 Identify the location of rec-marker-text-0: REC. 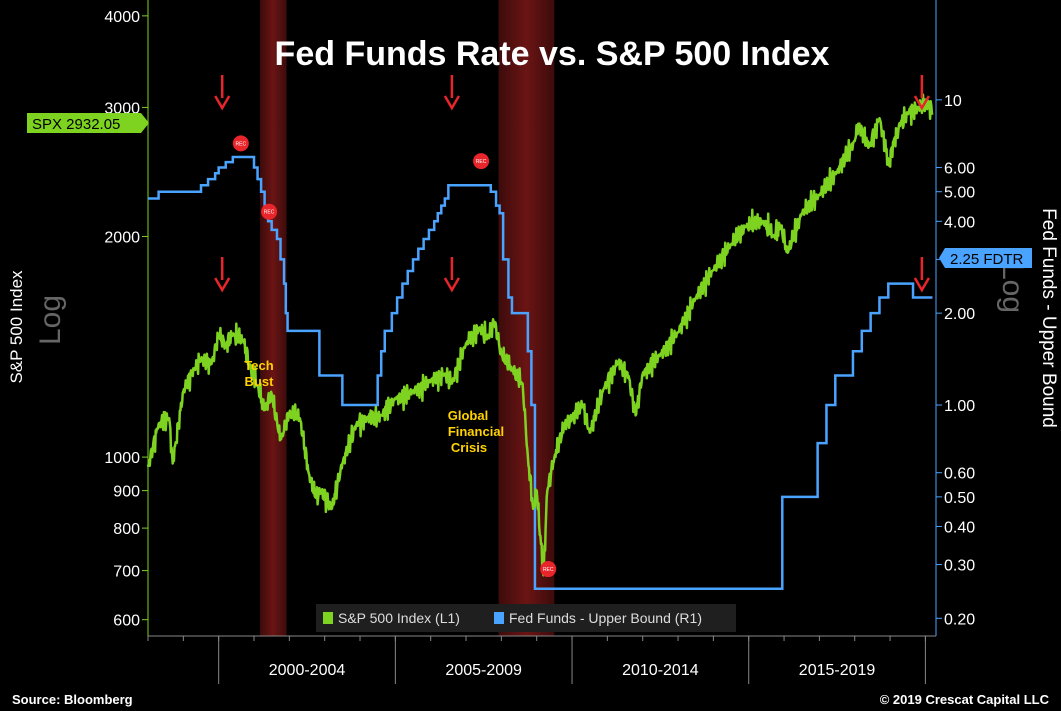
(241, 144).